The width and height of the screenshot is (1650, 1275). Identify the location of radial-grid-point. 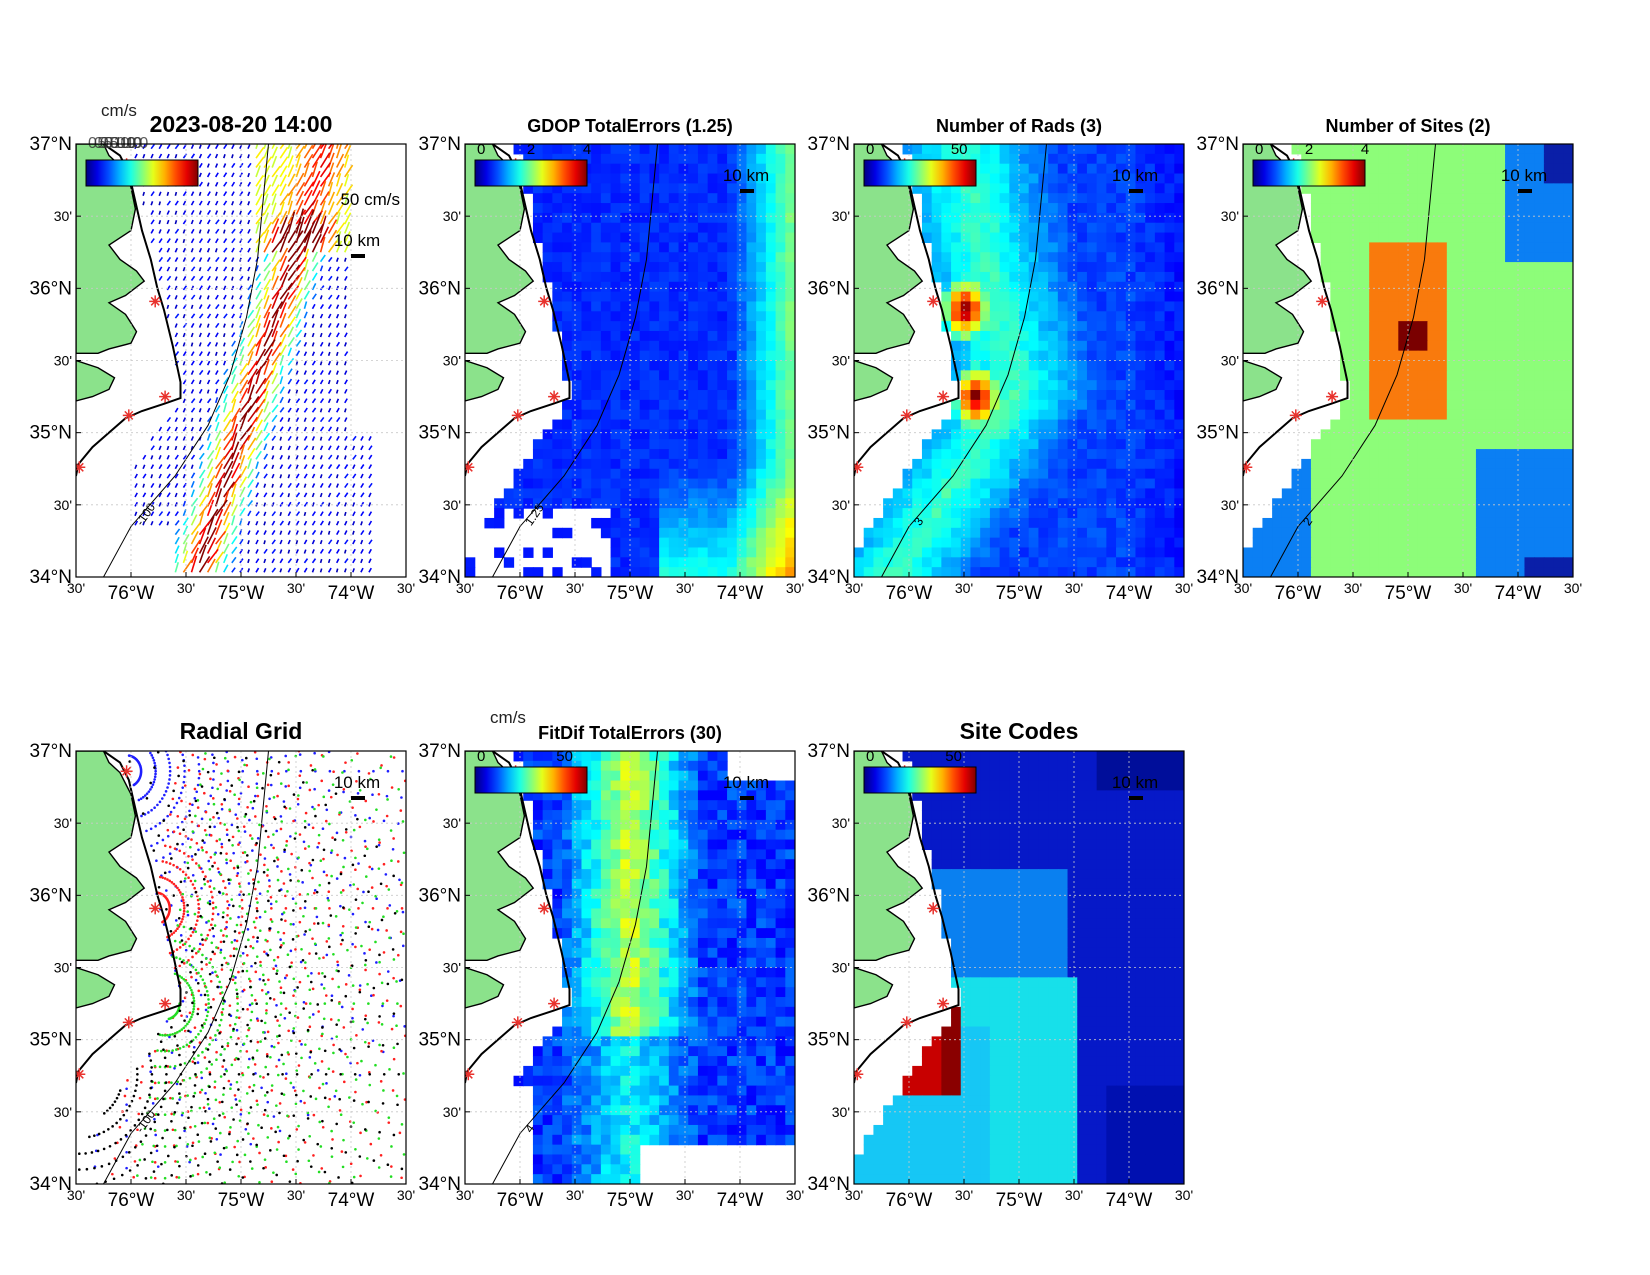
(147, 793).